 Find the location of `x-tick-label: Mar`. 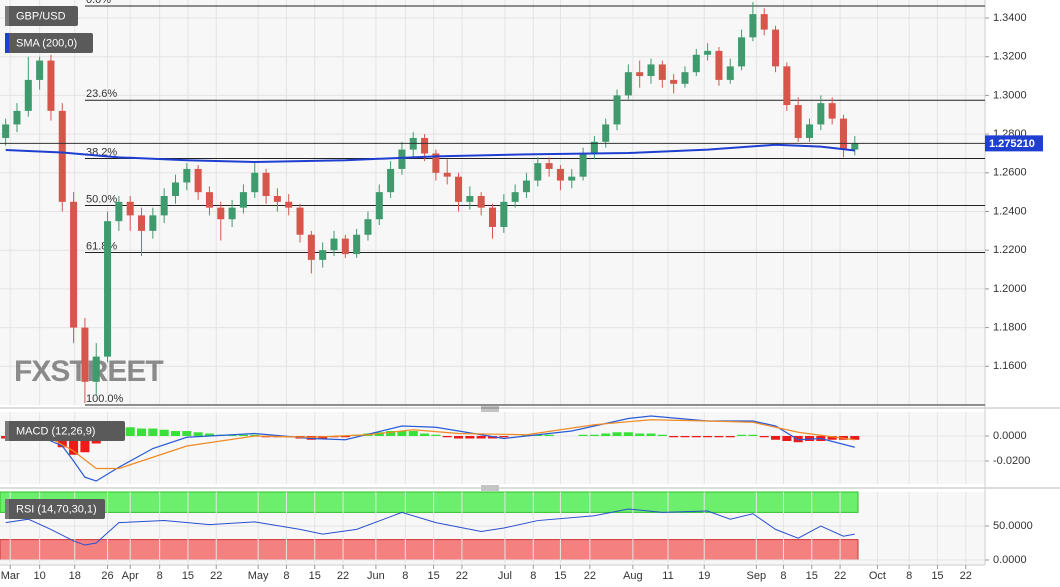

x-tick-label: Mar is located at coordinates (10, 576).